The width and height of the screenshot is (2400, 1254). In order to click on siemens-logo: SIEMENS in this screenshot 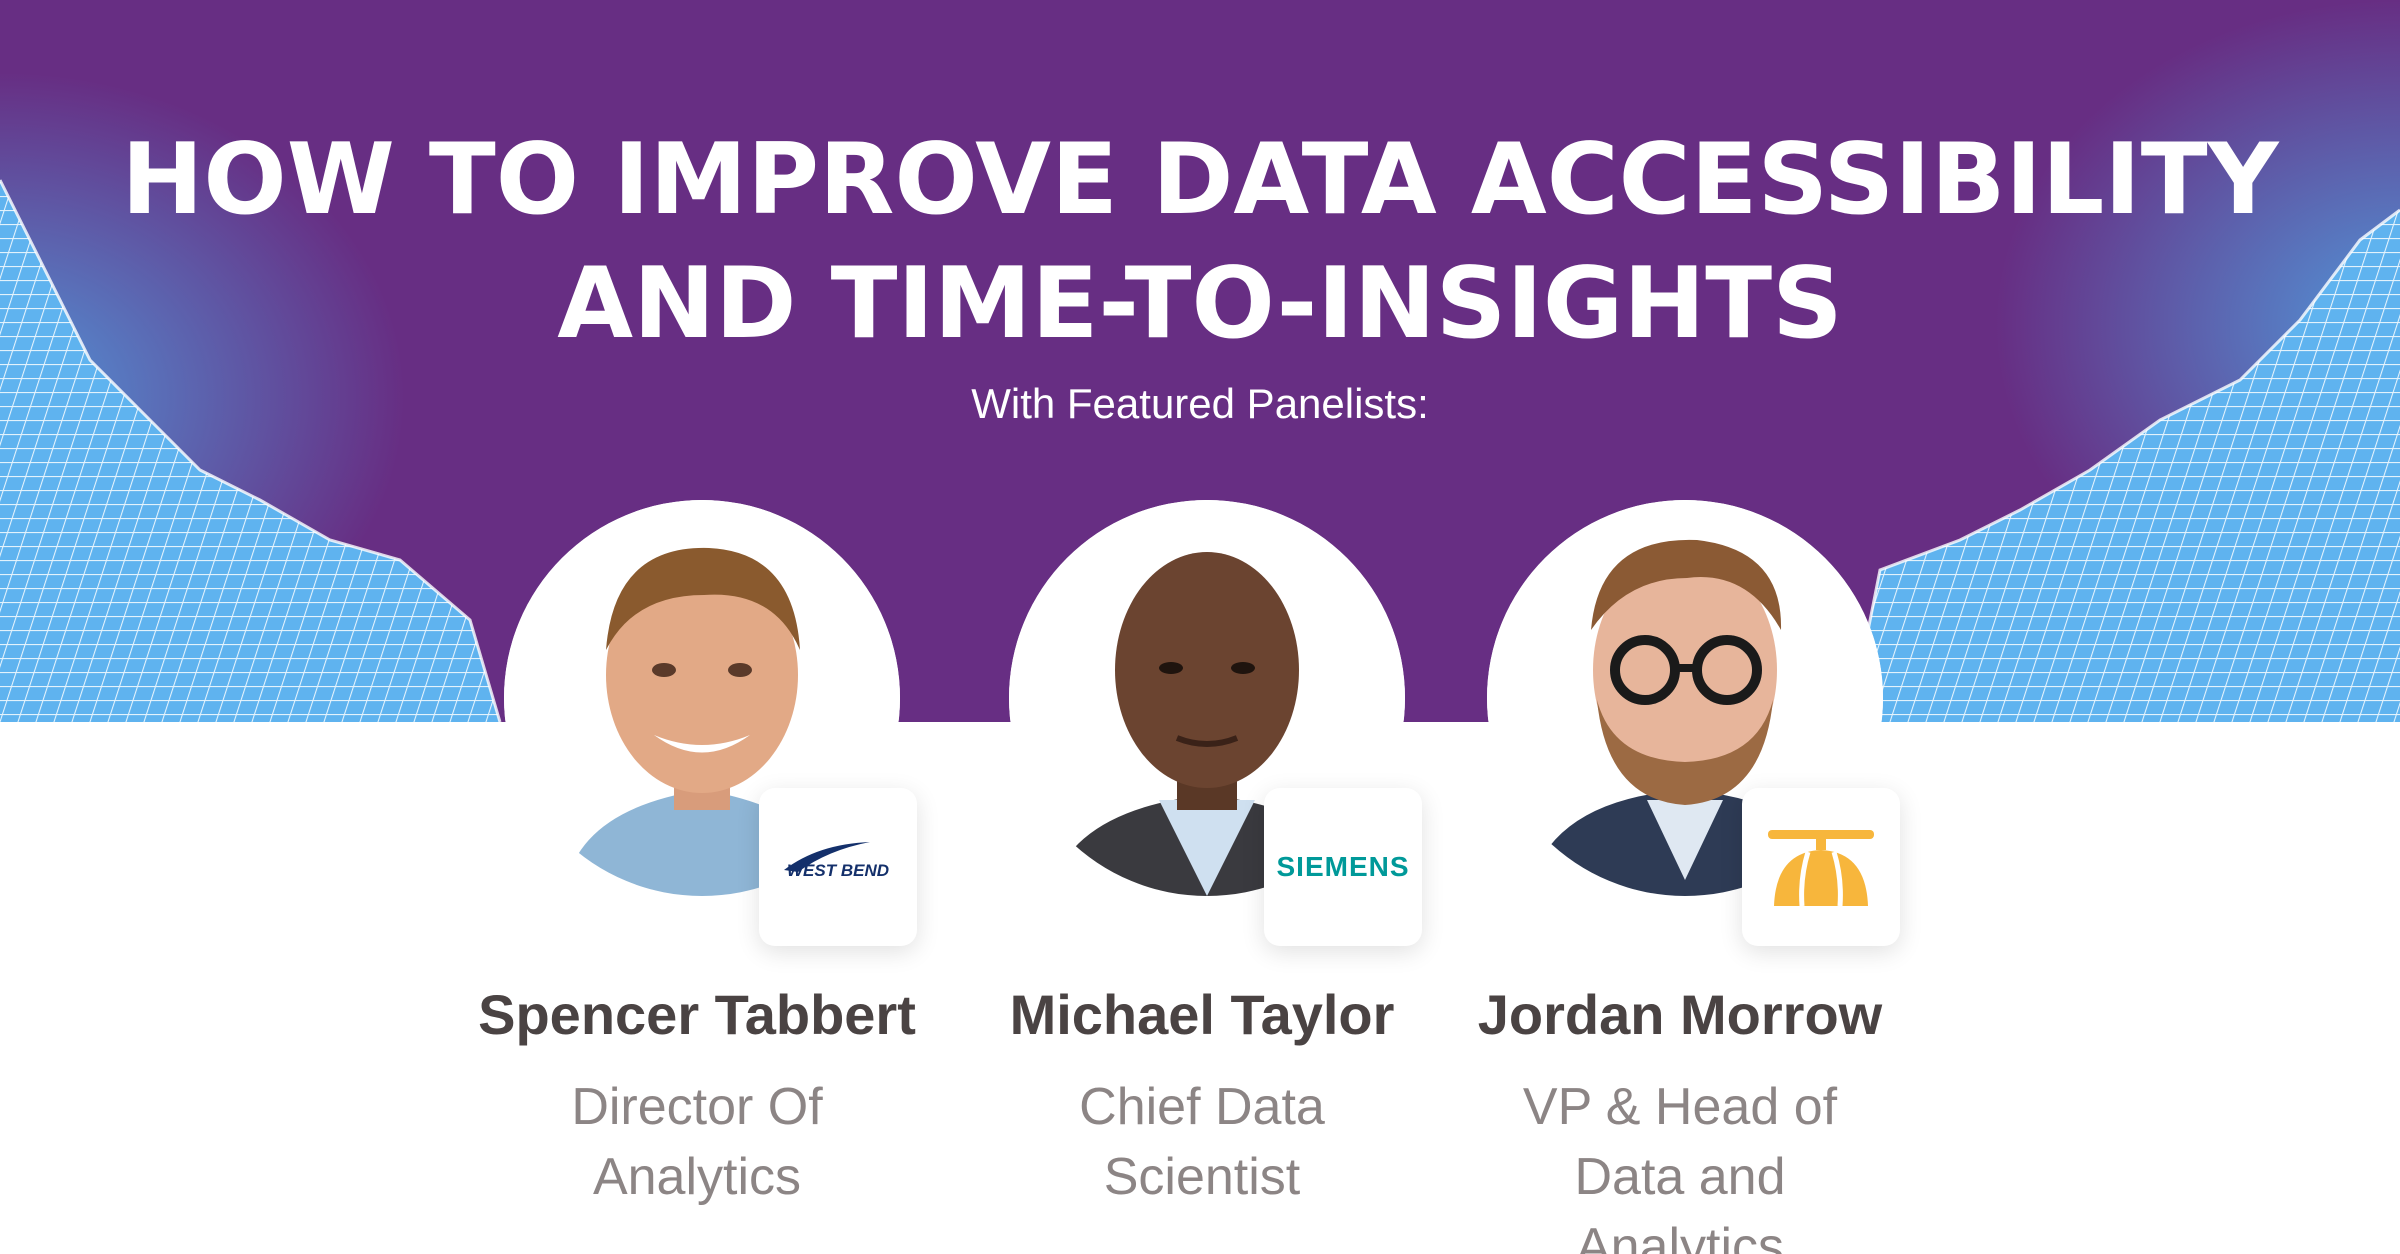, I will do `click(1343, 867)`.